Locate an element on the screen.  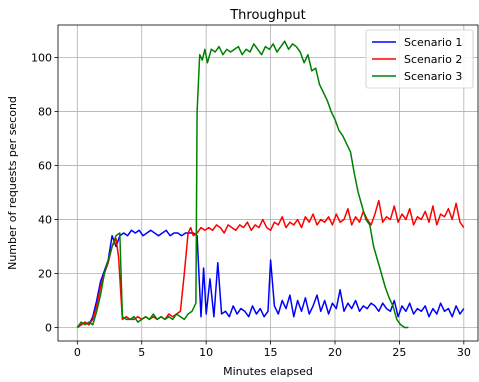
y-tick-label: 60 is located at coordinates (45, 165).